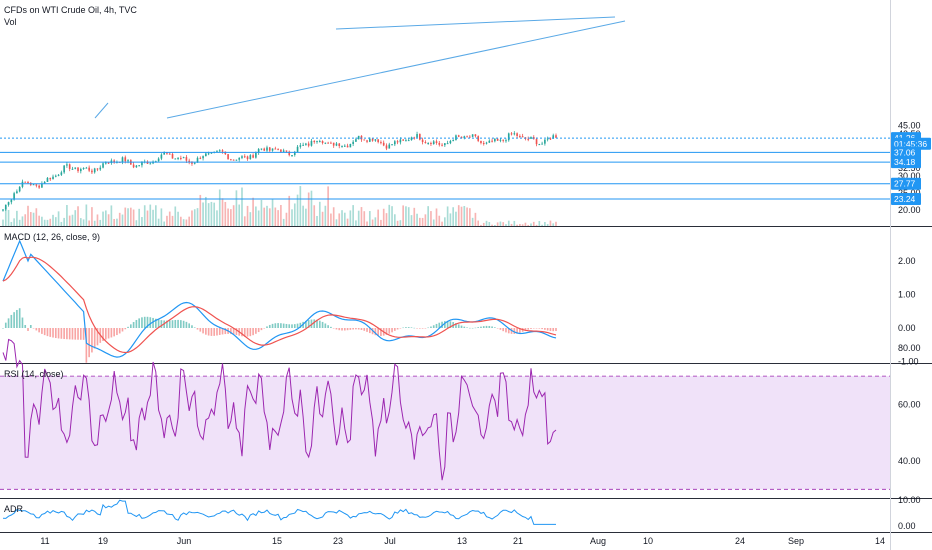 The height and width of the screenshot is (550, 932). I want to click on time-tick-label: 14, so click(880, 541).